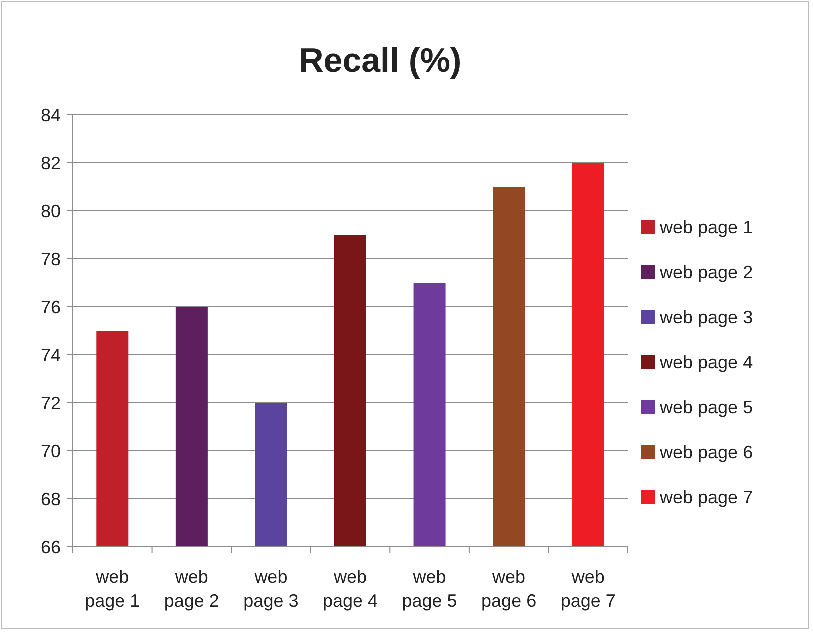  What do you see at coordinates (706, 362) in the screenshot?
I see `legend-label: web page 4` at bounding box center [706, 362].